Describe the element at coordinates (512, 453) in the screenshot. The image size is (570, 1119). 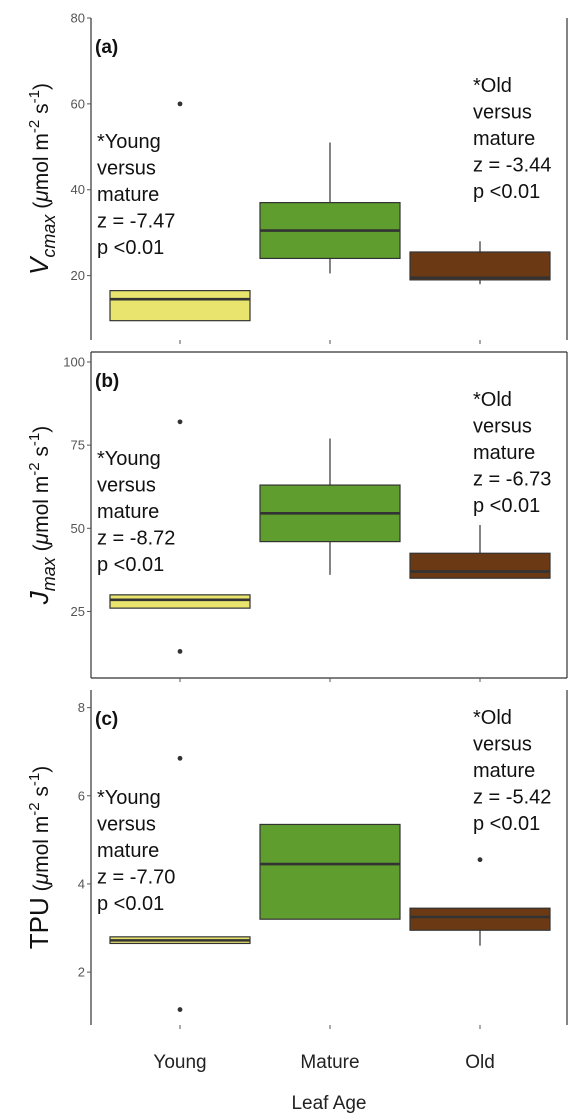
I see `annotation-old-vs-mature: *Old versus mature z = -6.73 p <0.01` at that location.